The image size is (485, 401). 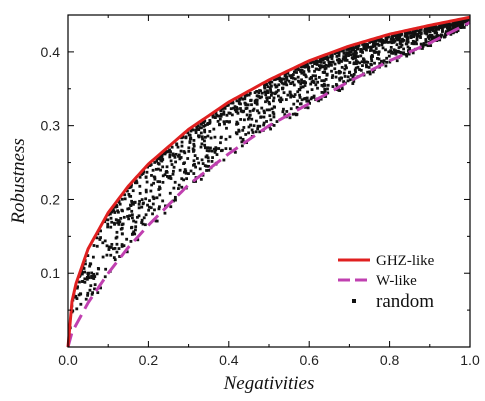 What do you see at coordinates (269, 383) in the screenshot?
I see `x-axis-label: Negativities` at bounding box center [269, 383].